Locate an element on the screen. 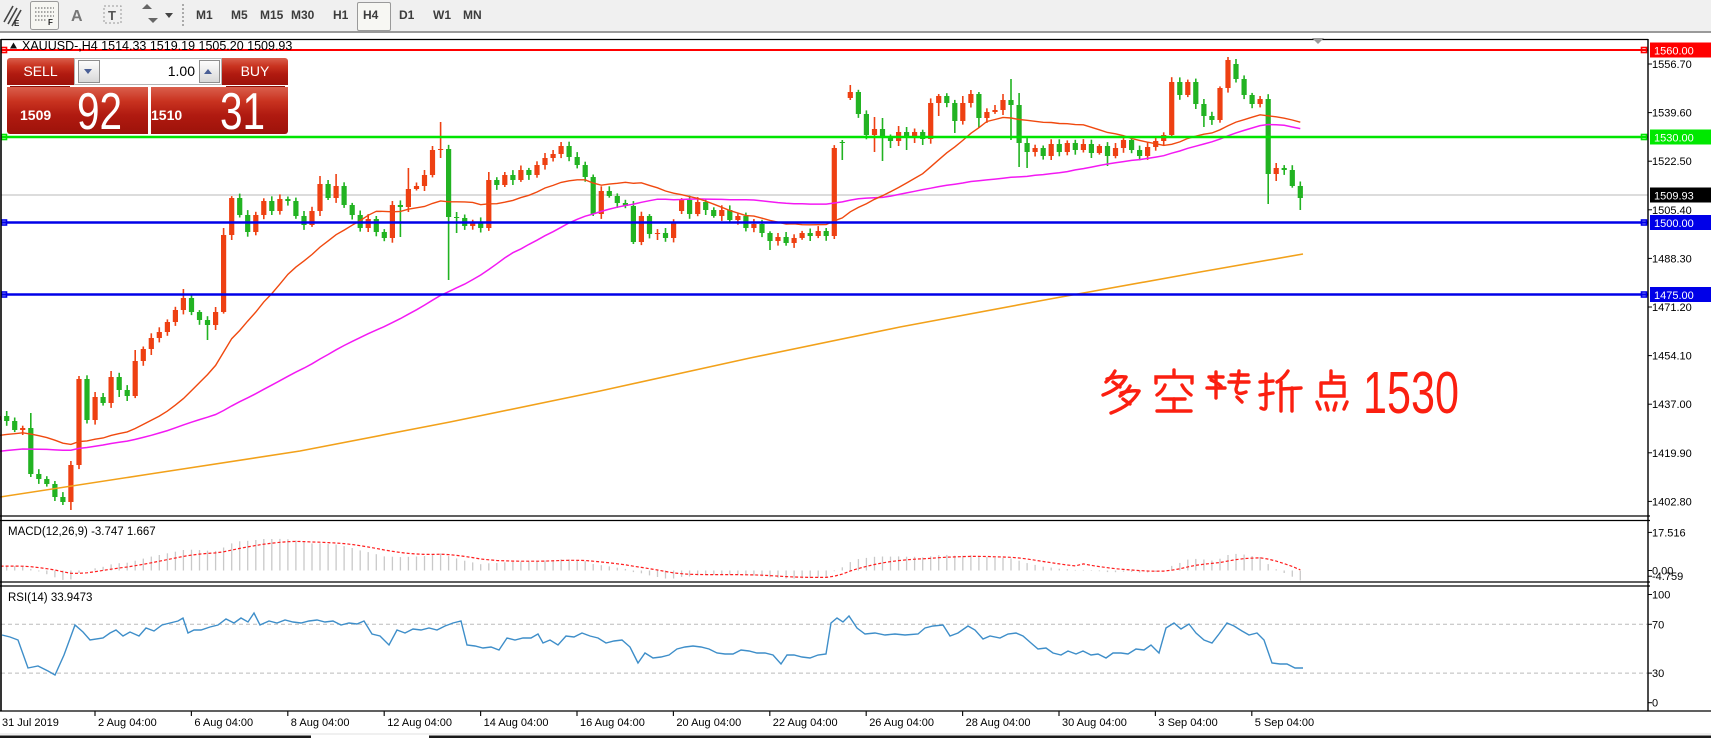 The width and height of the screenshot is (1711, 738). svg-text: 1402.80 is located at coordinates (1672, 502).